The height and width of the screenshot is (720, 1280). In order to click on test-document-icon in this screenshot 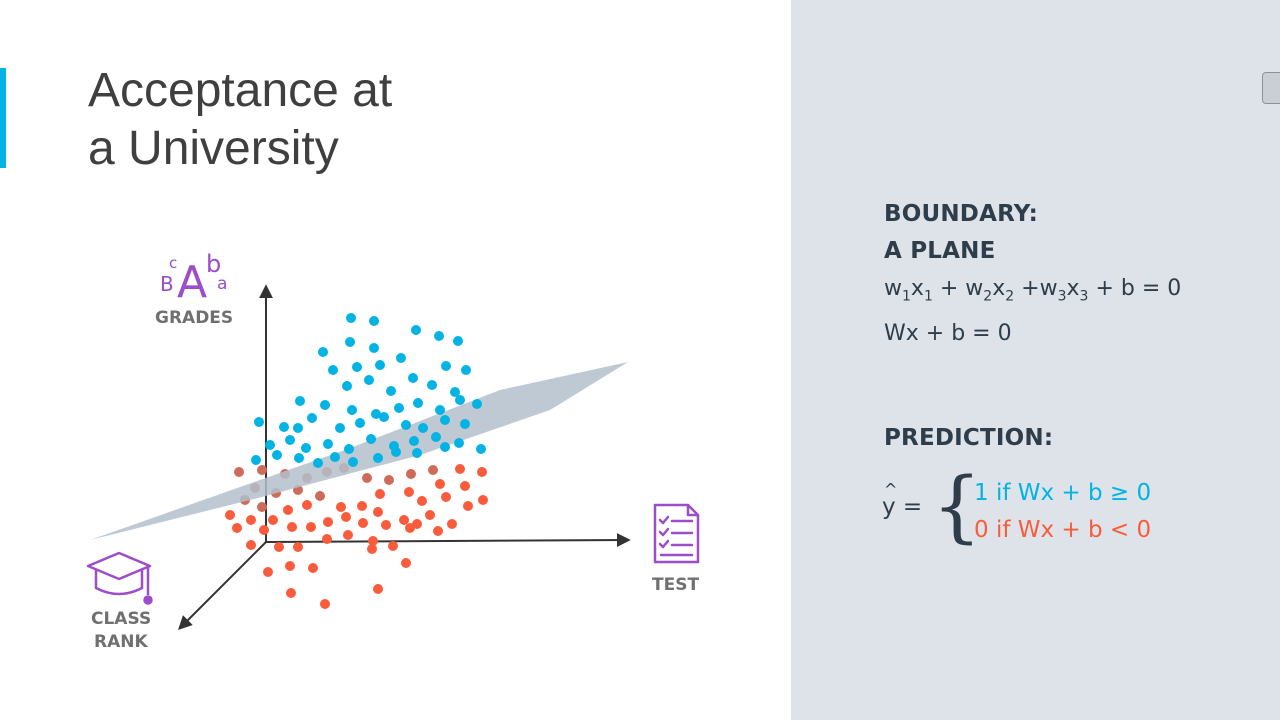, I will do `click(676, 533)`.